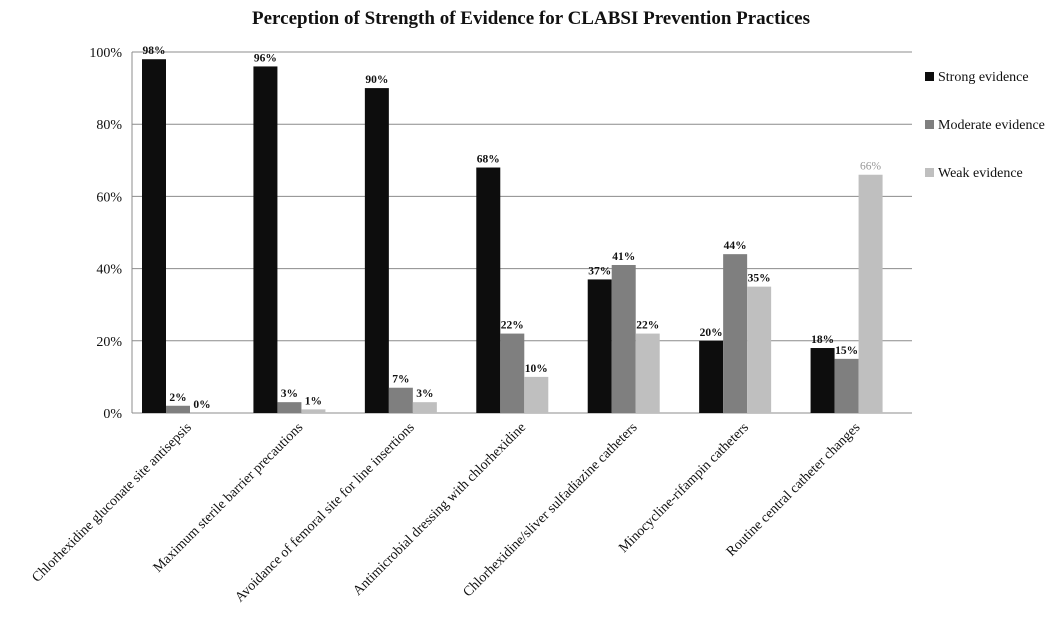 The image size is (1062, 640). Describe the element at coordinates (735, 246) in the screenshot. I see `data-label: 44%` at that location.